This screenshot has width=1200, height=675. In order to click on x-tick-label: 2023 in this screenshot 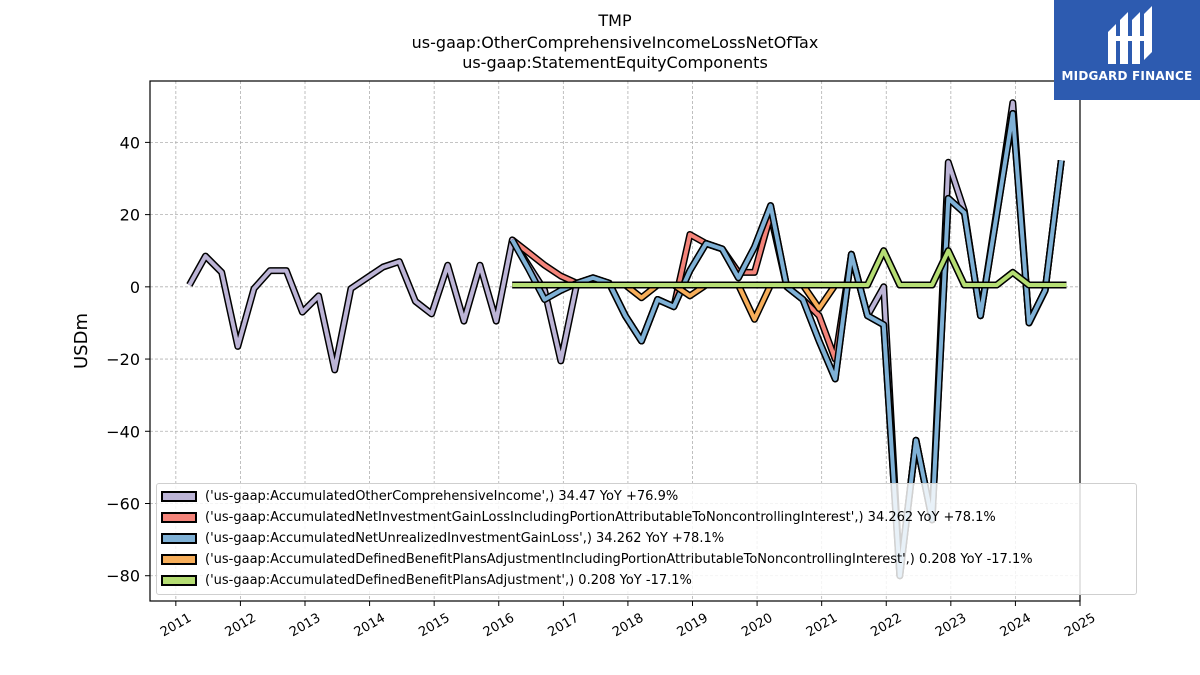, I will do `click(951, 626)`.